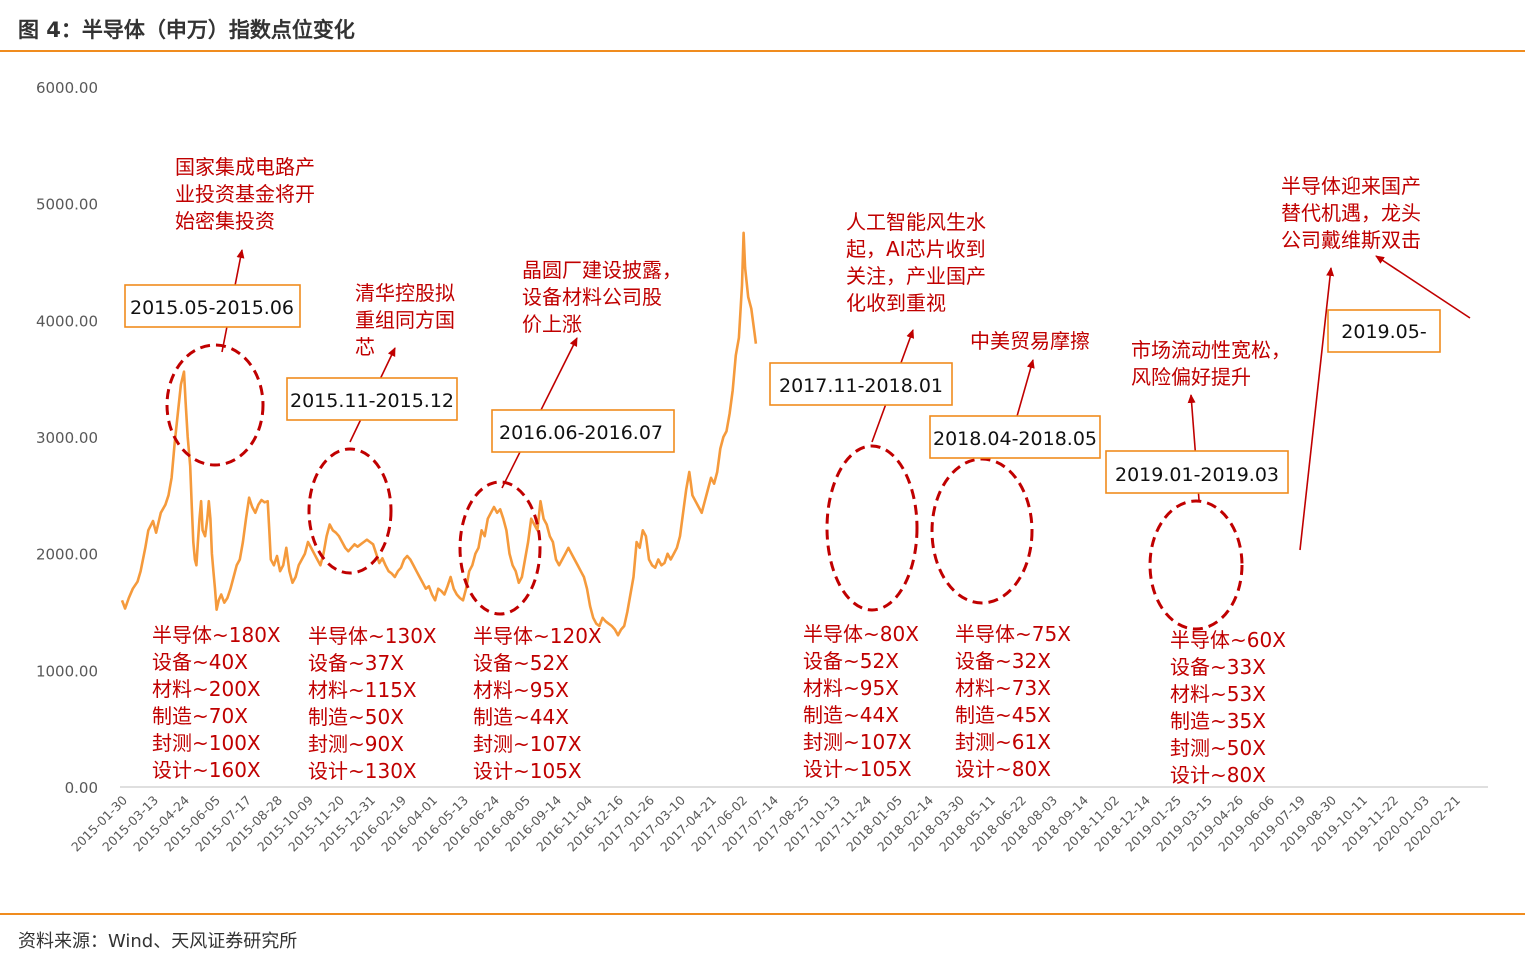  Describe the element at coordinates (1003, 715) in the screenshot. I see `valuation-multiple-line: 制造~45X` at that location.